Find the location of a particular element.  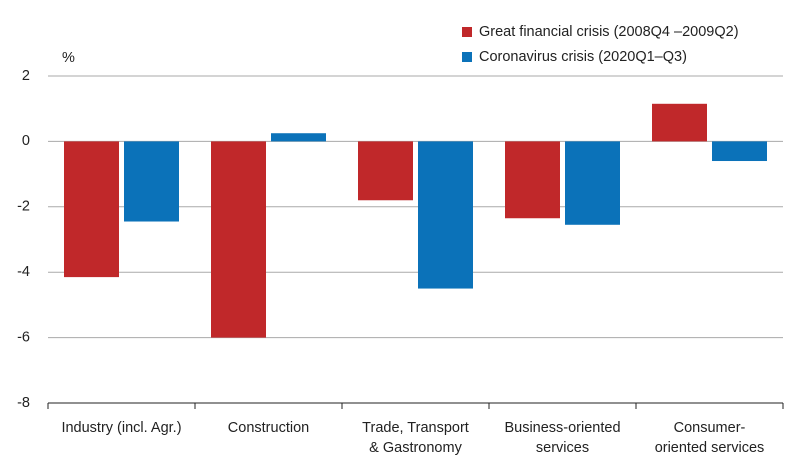

y-tick-label: -2 is located at coordinates (23, 207).